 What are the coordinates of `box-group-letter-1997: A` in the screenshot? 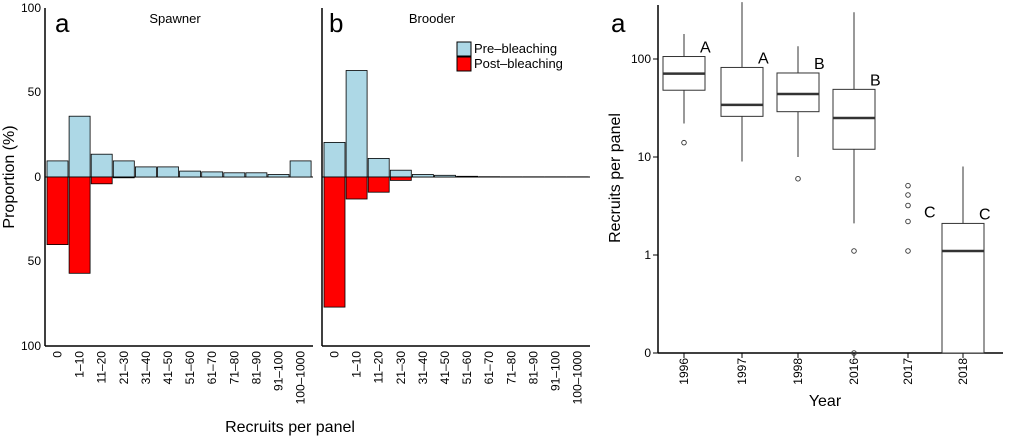 It's located at (763, 58).